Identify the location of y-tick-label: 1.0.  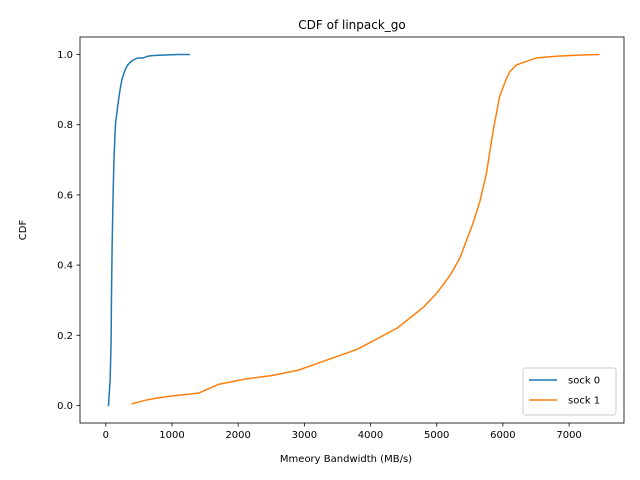
(65, 55).